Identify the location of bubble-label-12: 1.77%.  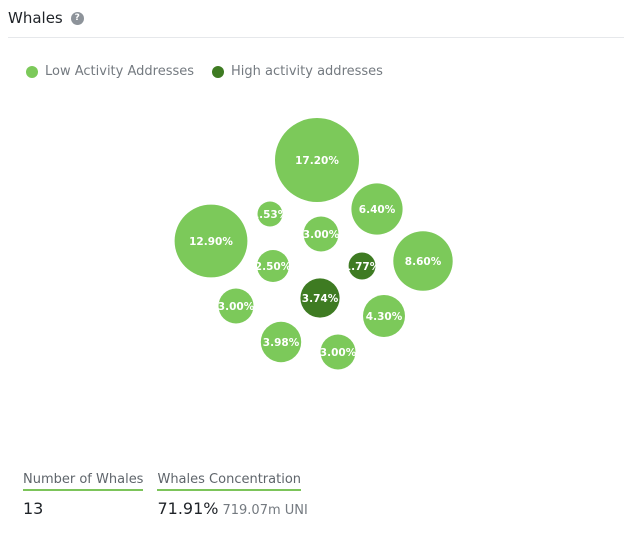
(362, 267).